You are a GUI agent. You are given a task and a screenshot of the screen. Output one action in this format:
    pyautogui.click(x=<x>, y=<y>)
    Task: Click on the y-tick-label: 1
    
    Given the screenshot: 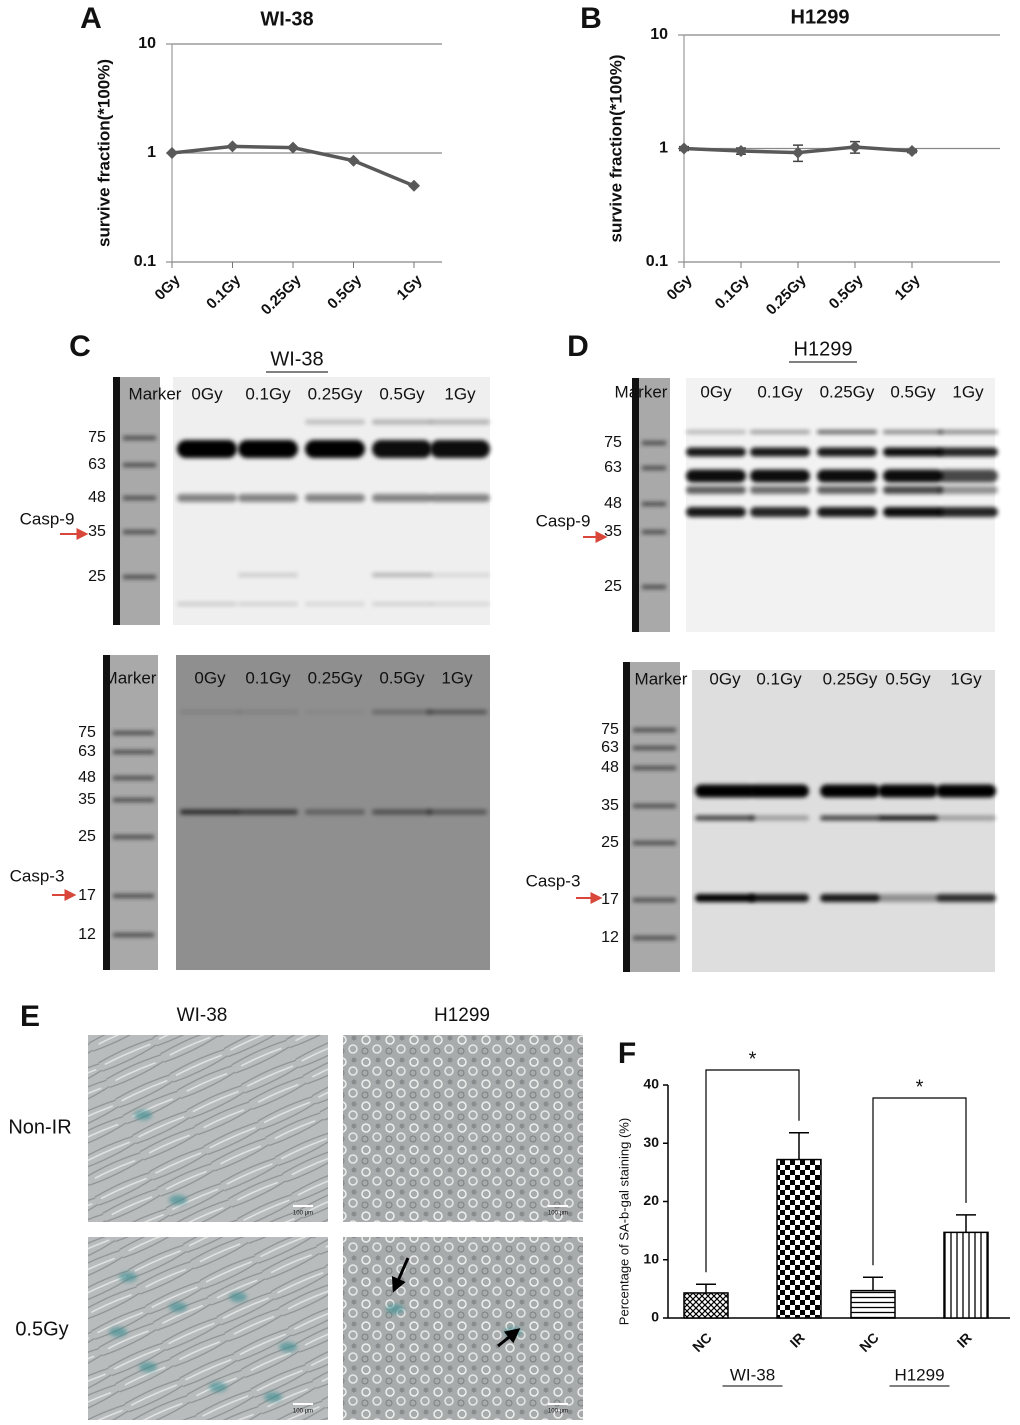 What is the action you would take?
    pyautogui.click(x=151, y=152)
    